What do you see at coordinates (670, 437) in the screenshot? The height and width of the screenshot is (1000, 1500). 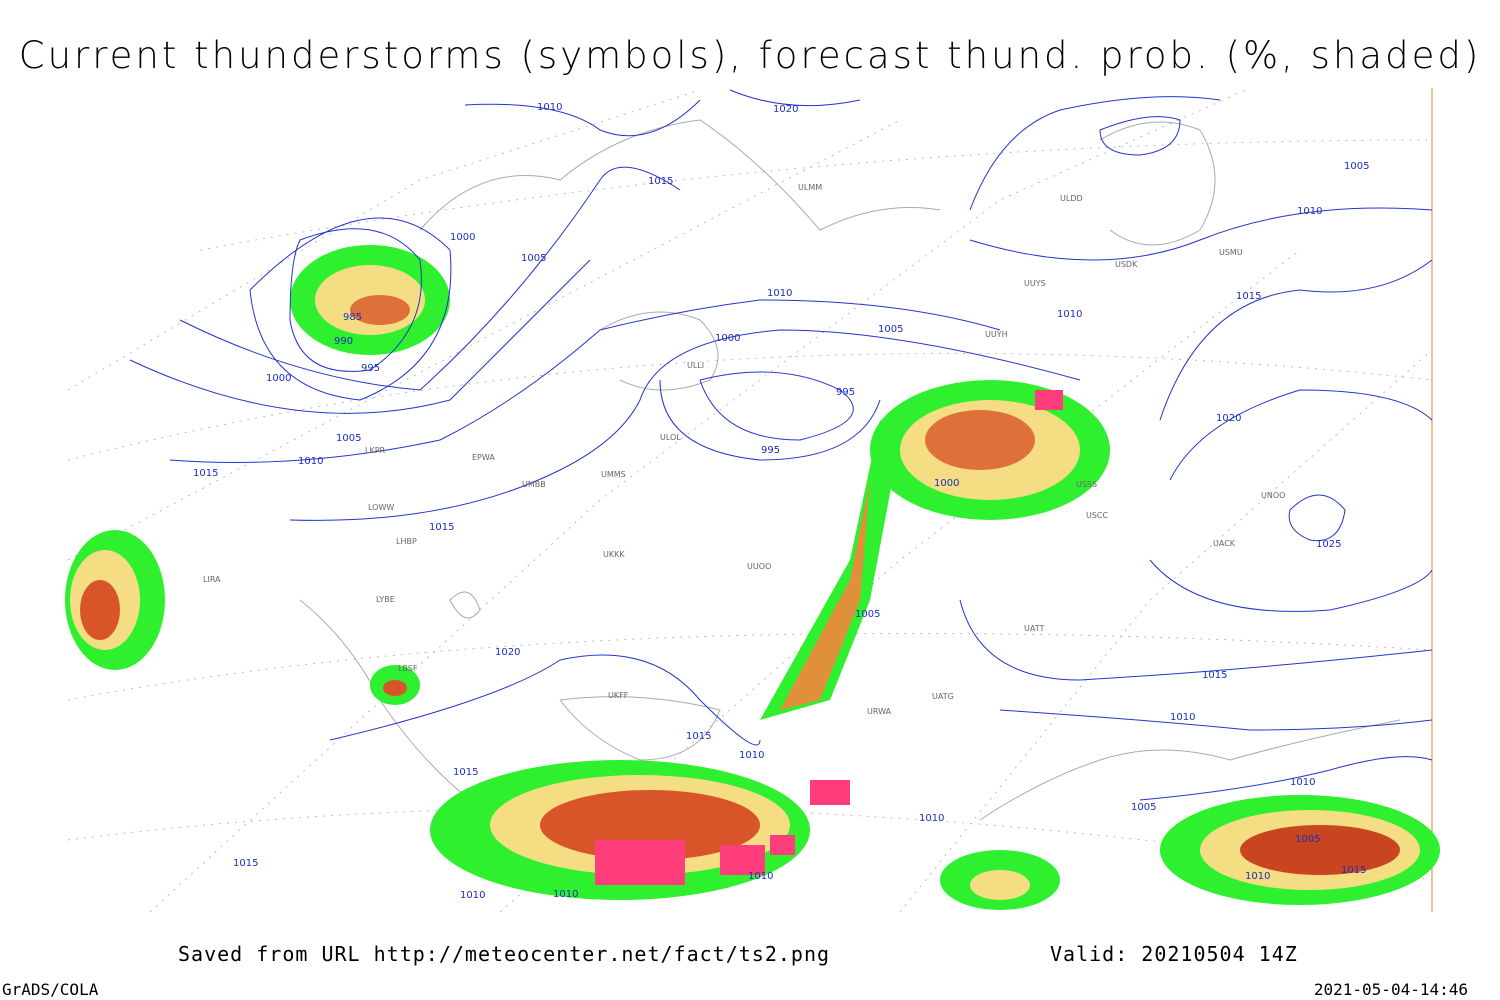 I see `station-label: ULOL` at bounding box center [670, 437].